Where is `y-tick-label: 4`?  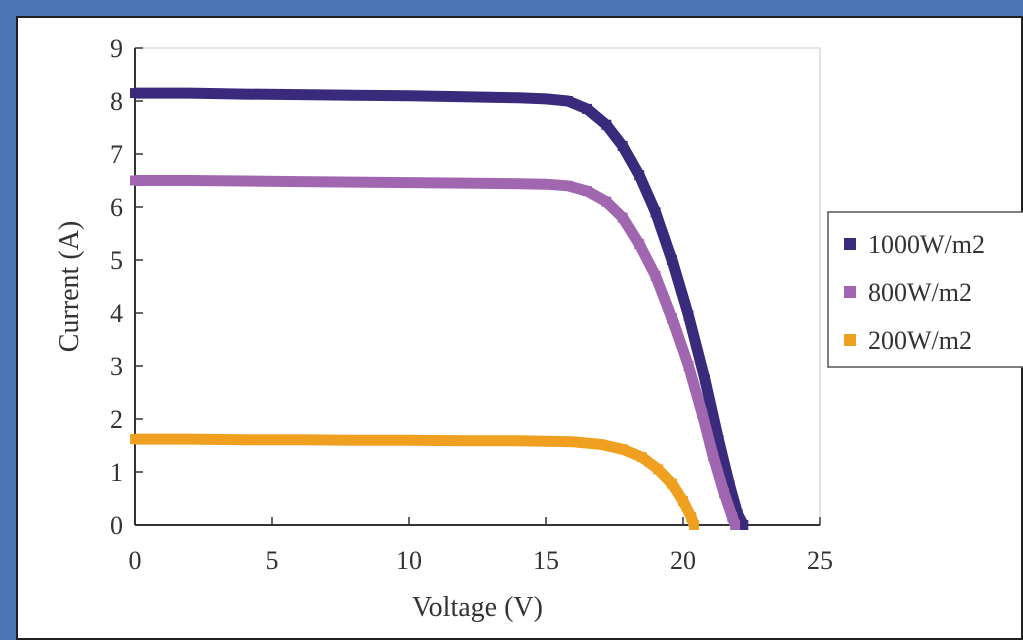
y-tick-label: 4 is located at coordinates (116, 313).